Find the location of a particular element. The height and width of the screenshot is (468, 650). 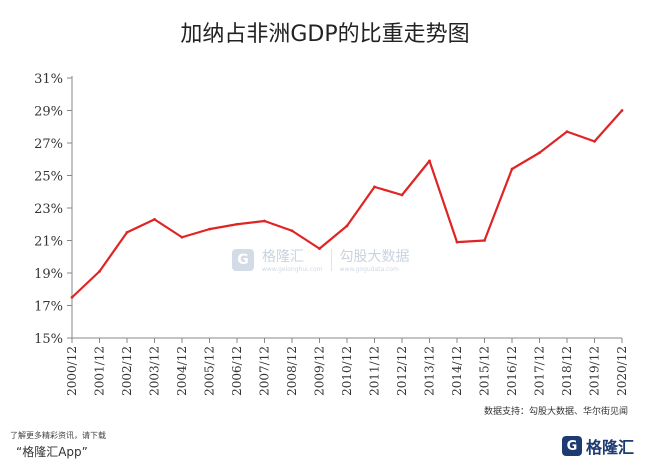

x-tick-label: 2010/12 is located at coordinates (347, 371).